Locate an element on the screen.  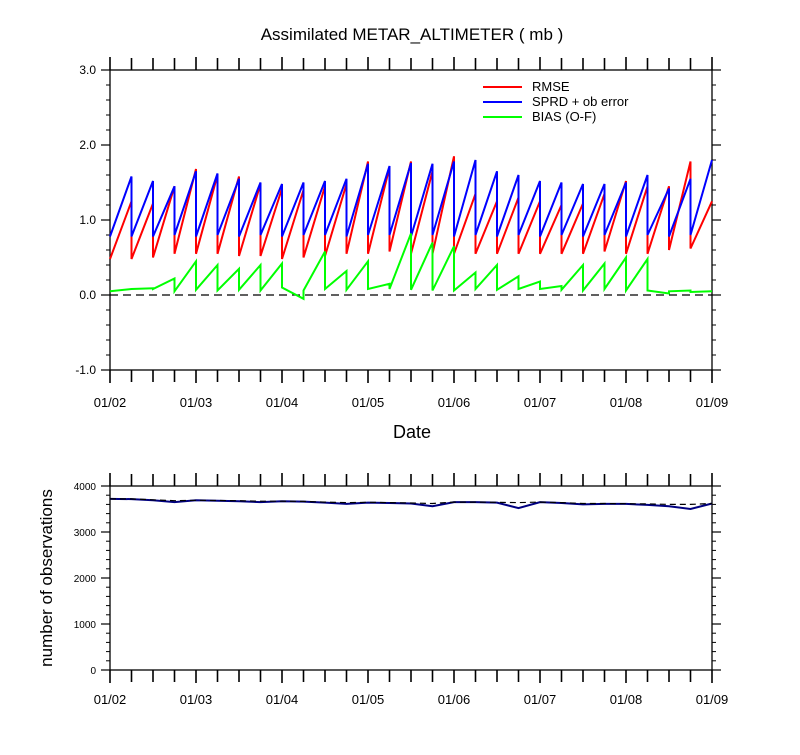
bias-line is located at coordinates (411, 267).